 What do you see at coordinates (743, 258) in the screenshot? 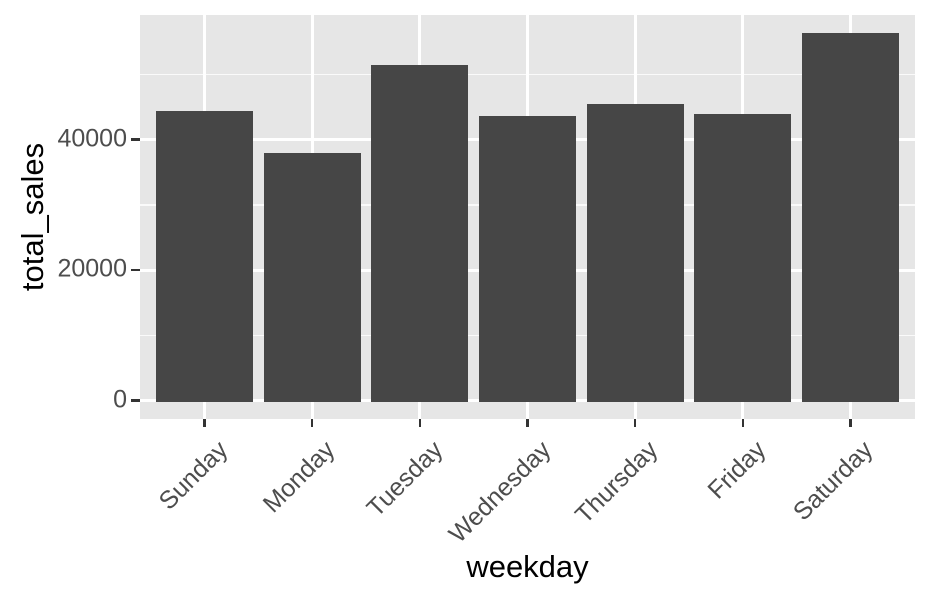
I see `bar-friday` at bounding box center [743, 258].